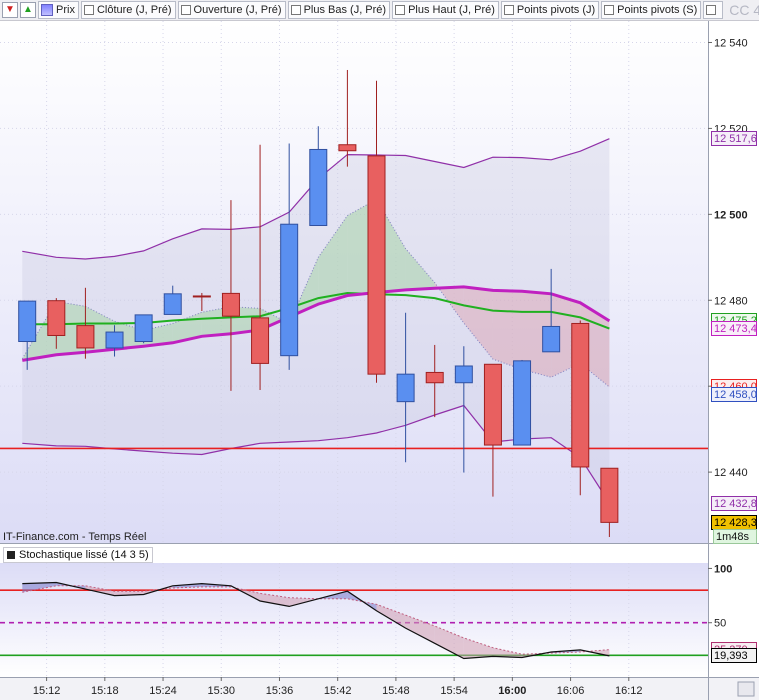 The image size is (759, 700). Describe the element at coordinates (105, 691) in the screenshot. I see `x-tick-label: 15:18` at that location.